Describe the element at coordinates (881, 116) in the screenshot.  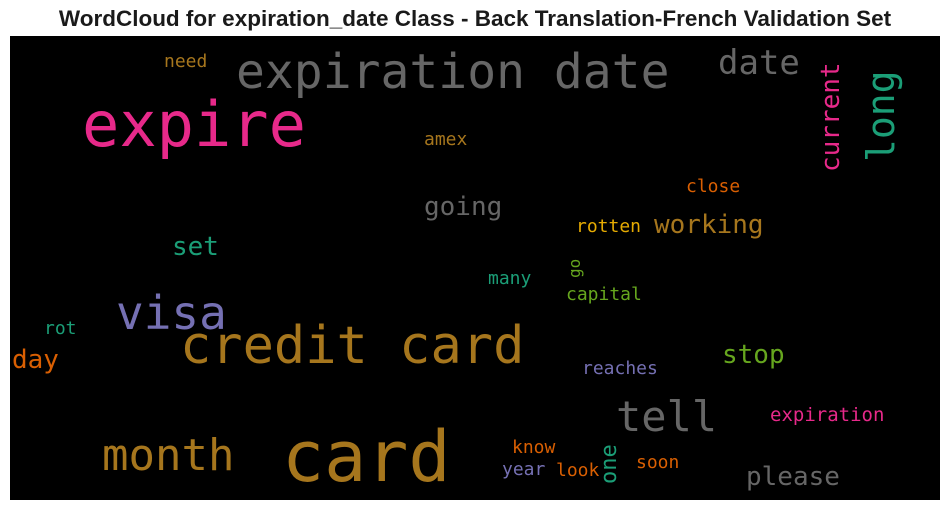
I see `word-long: long` at that location.